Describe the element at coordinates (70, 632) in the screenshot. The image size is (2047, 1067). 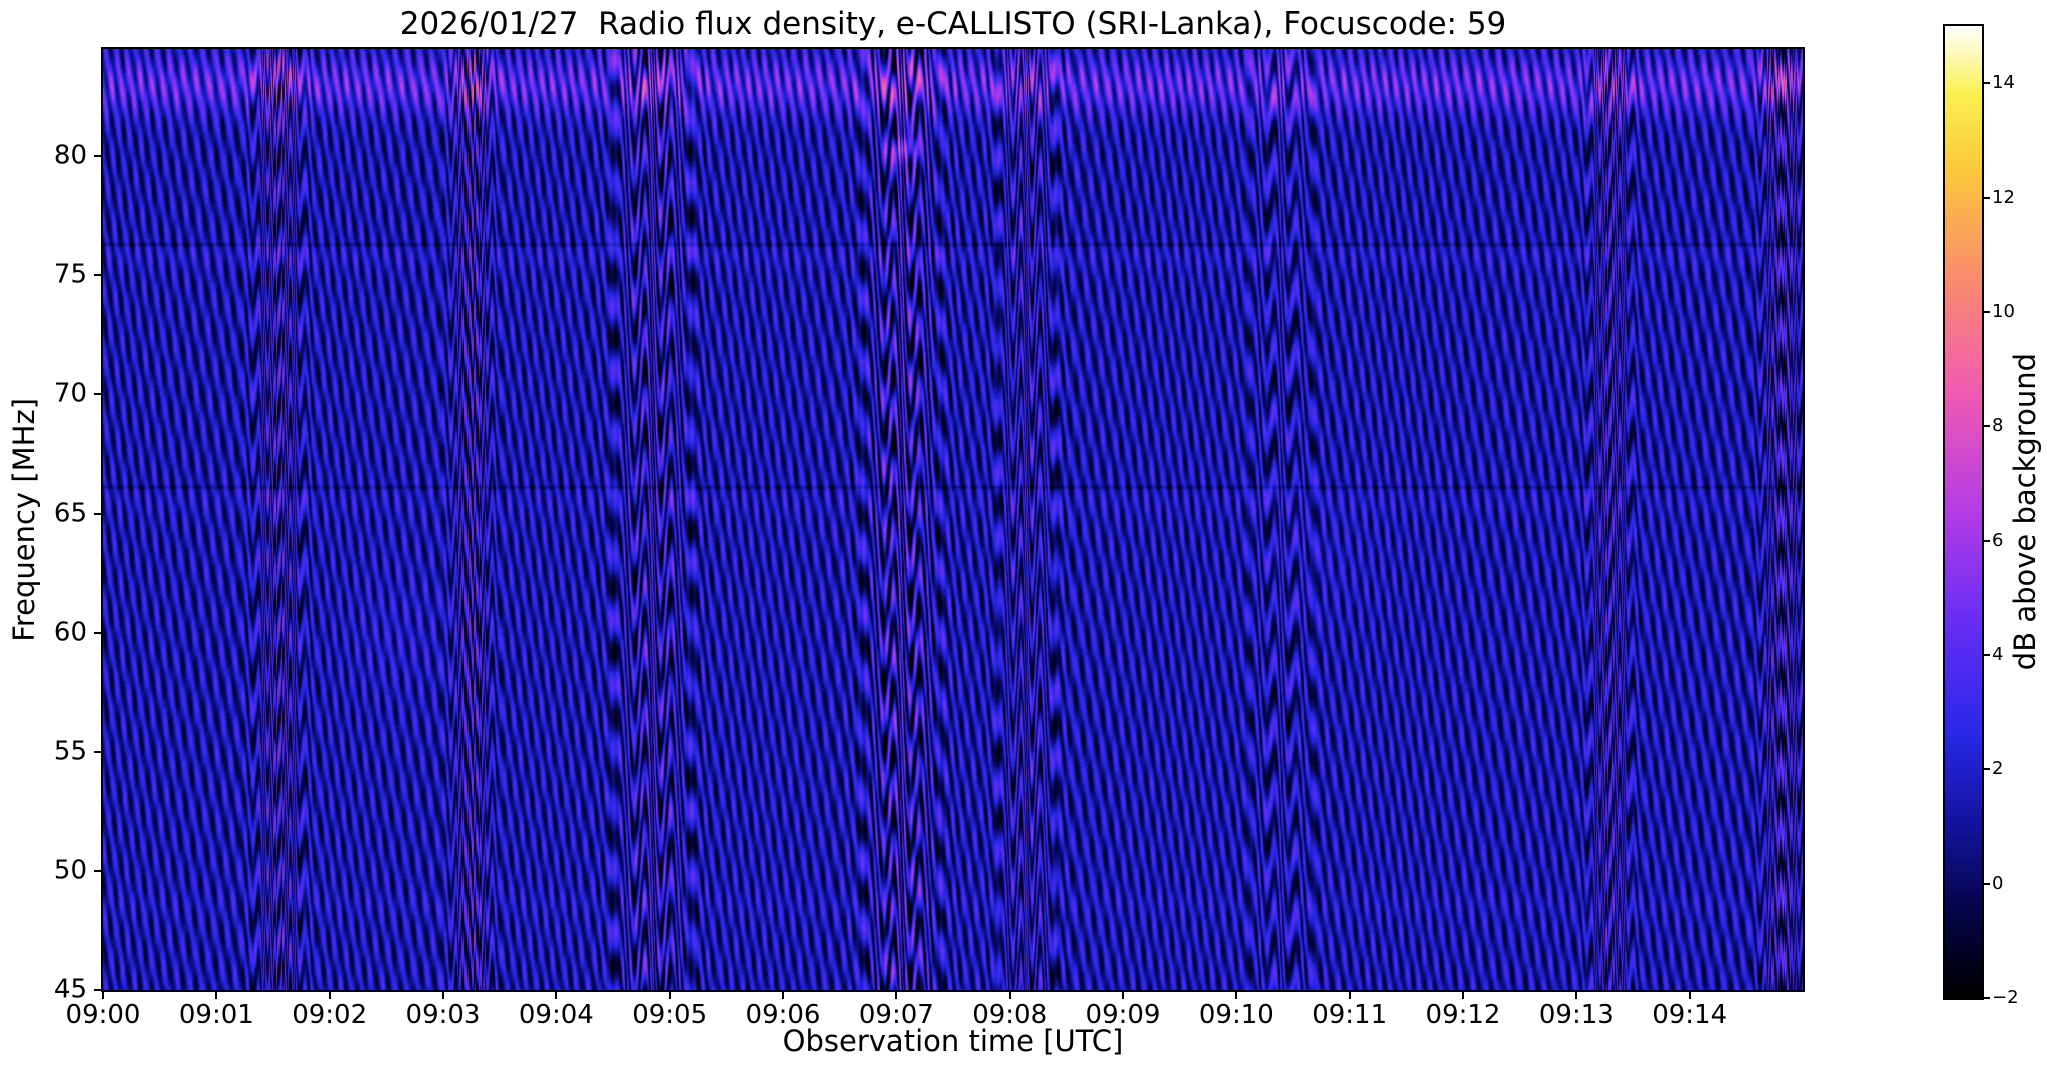
I see `y-tick-label: 60` at that location.